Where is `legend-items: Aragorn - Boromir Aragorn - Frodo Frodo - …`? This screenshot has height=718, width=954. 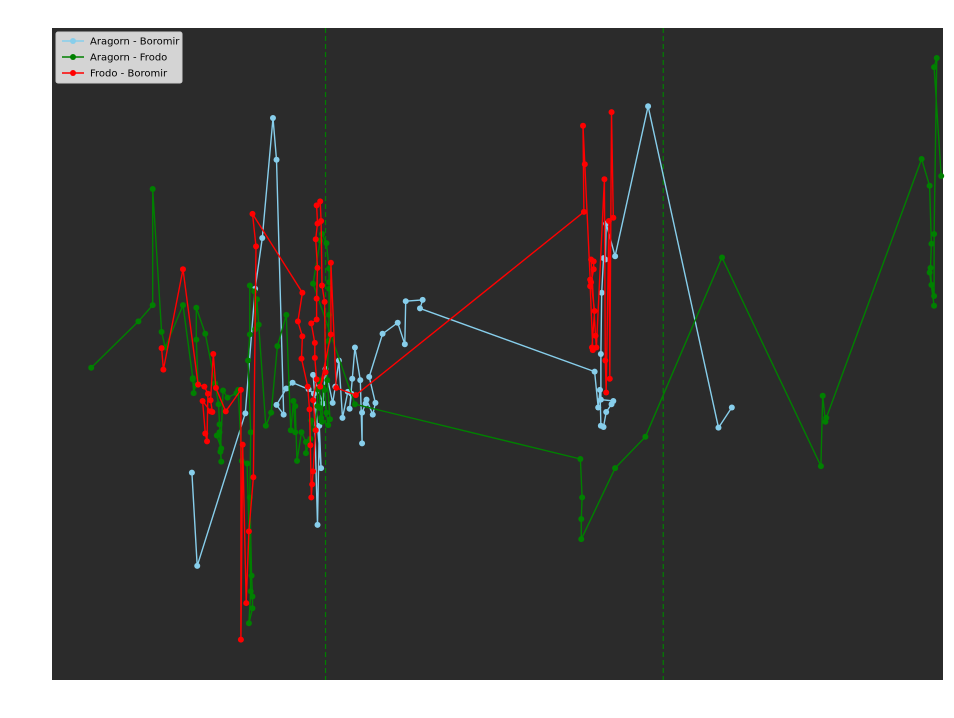 legend-items: Aragorn - Boromir Aragorn - Frodo Frodo - … is located at coordinates (121, 58).